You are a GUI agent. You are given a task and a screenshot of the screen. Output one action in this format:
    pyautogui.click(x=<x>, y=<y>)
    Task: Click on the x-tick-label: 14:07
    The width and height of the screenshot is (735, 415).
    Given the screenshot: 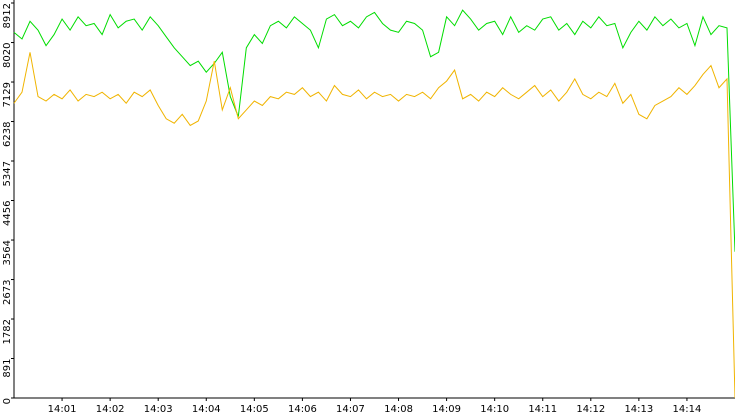 What is the action you would take?
    pyautogui.click(x=350, y=409)
    